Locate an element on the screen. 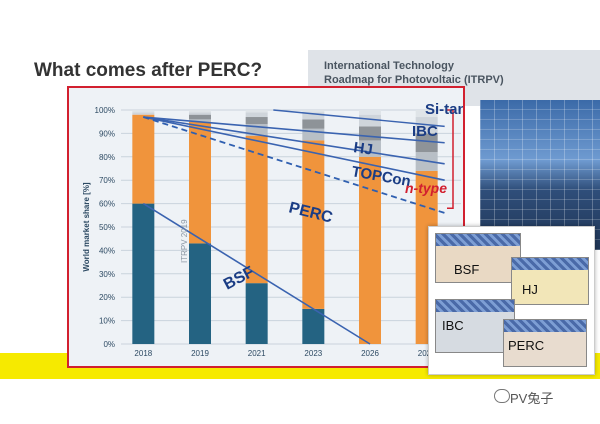  cell-bsf: BSF is located at coordinates (478, 258).